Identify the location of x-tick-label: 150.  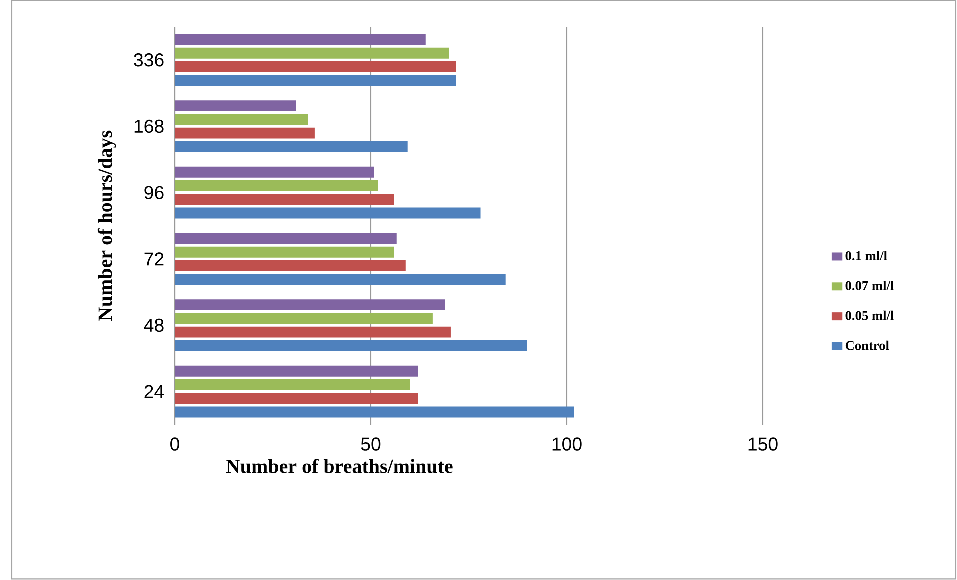
(763, 444).